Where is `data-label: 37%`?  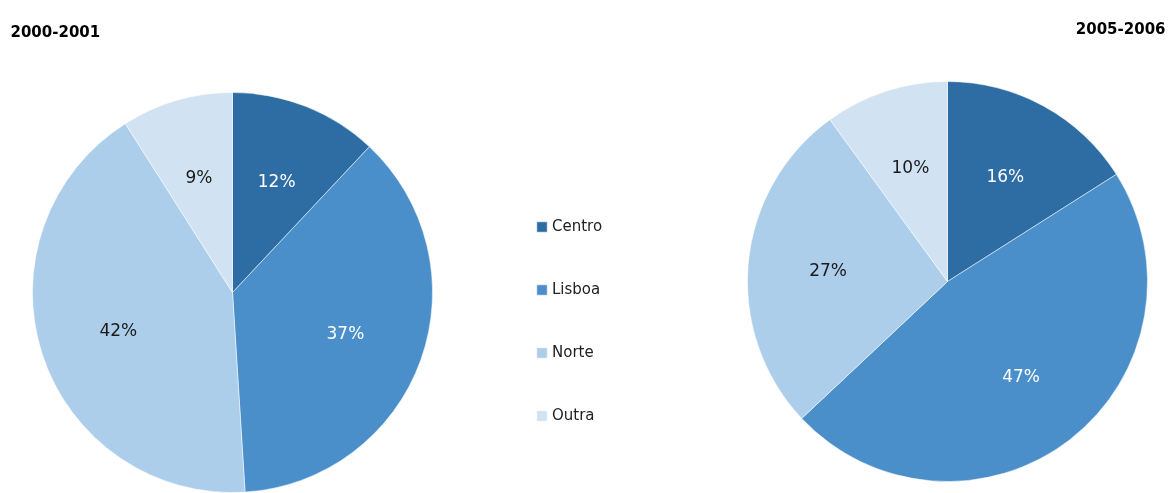 data-label: 37% is located at coordinates (345, 333).